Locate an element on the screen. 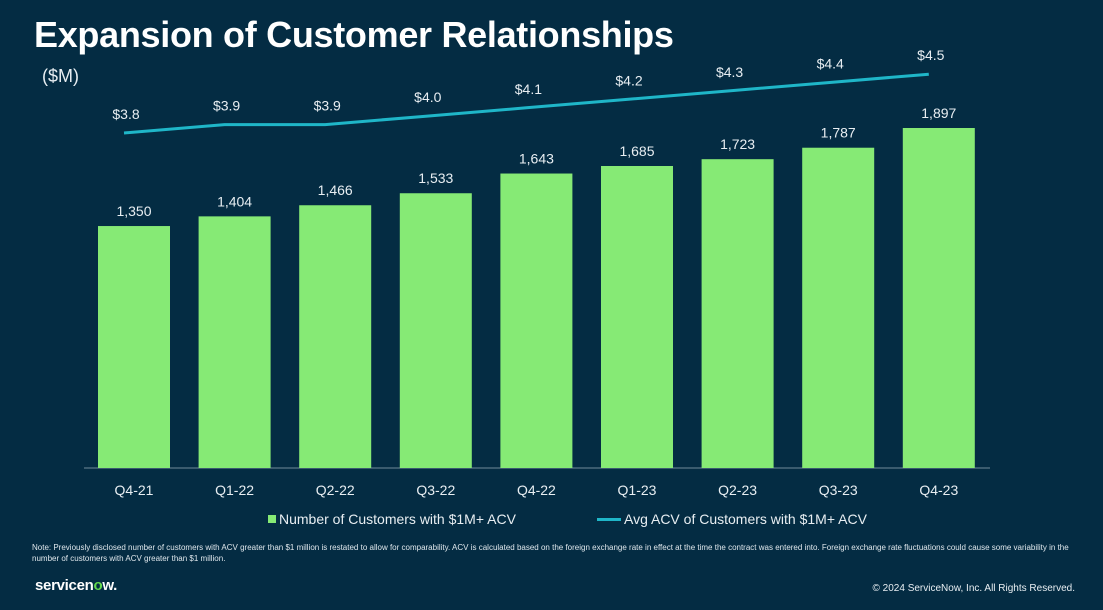 The height and width of the screenshot is (610, 1103). servicenow-logo: servicenow. is located at coordinates (76, 585).